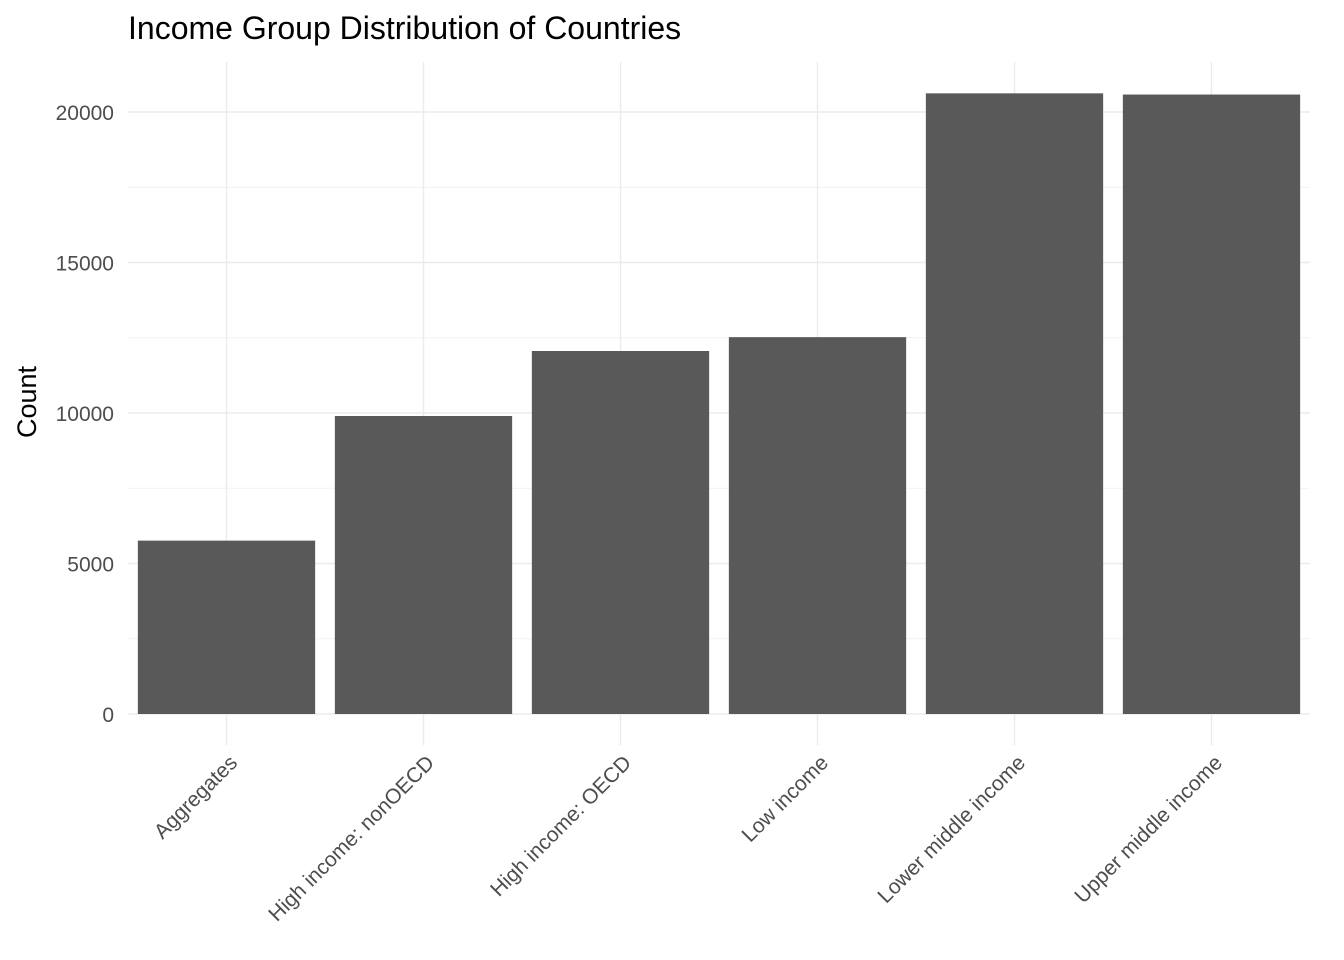  Describe the element at coordinates (786, 799) in the screenshot. I see `x-tick-label: Low income` at that location.